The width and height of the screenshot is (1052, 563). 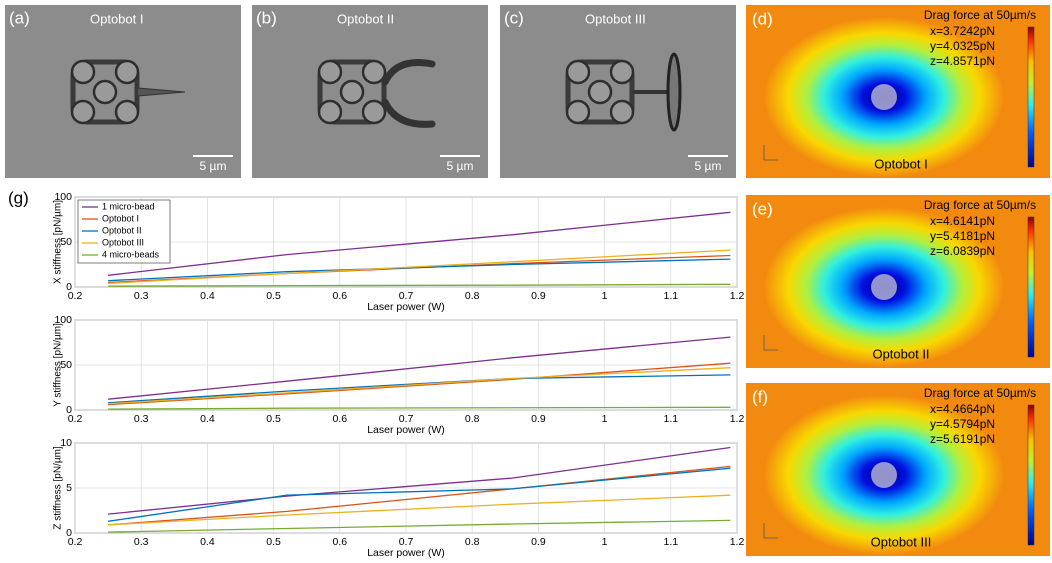 What do you see at coordinates (408, 113) in the screenshot?
I see `gripper` at bounding box center [408, 113].